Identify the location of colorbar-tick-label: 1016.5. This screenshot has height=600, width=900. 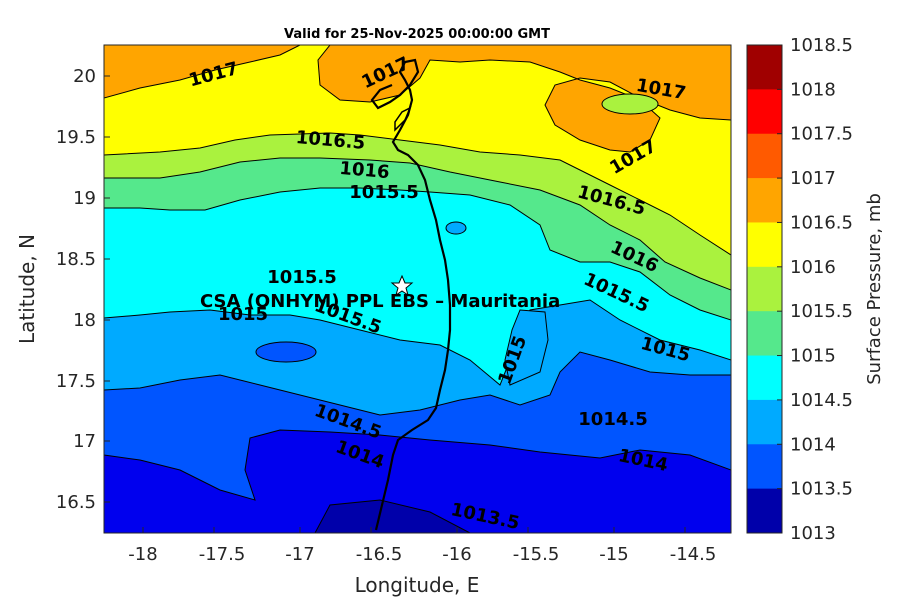
(821, 222).